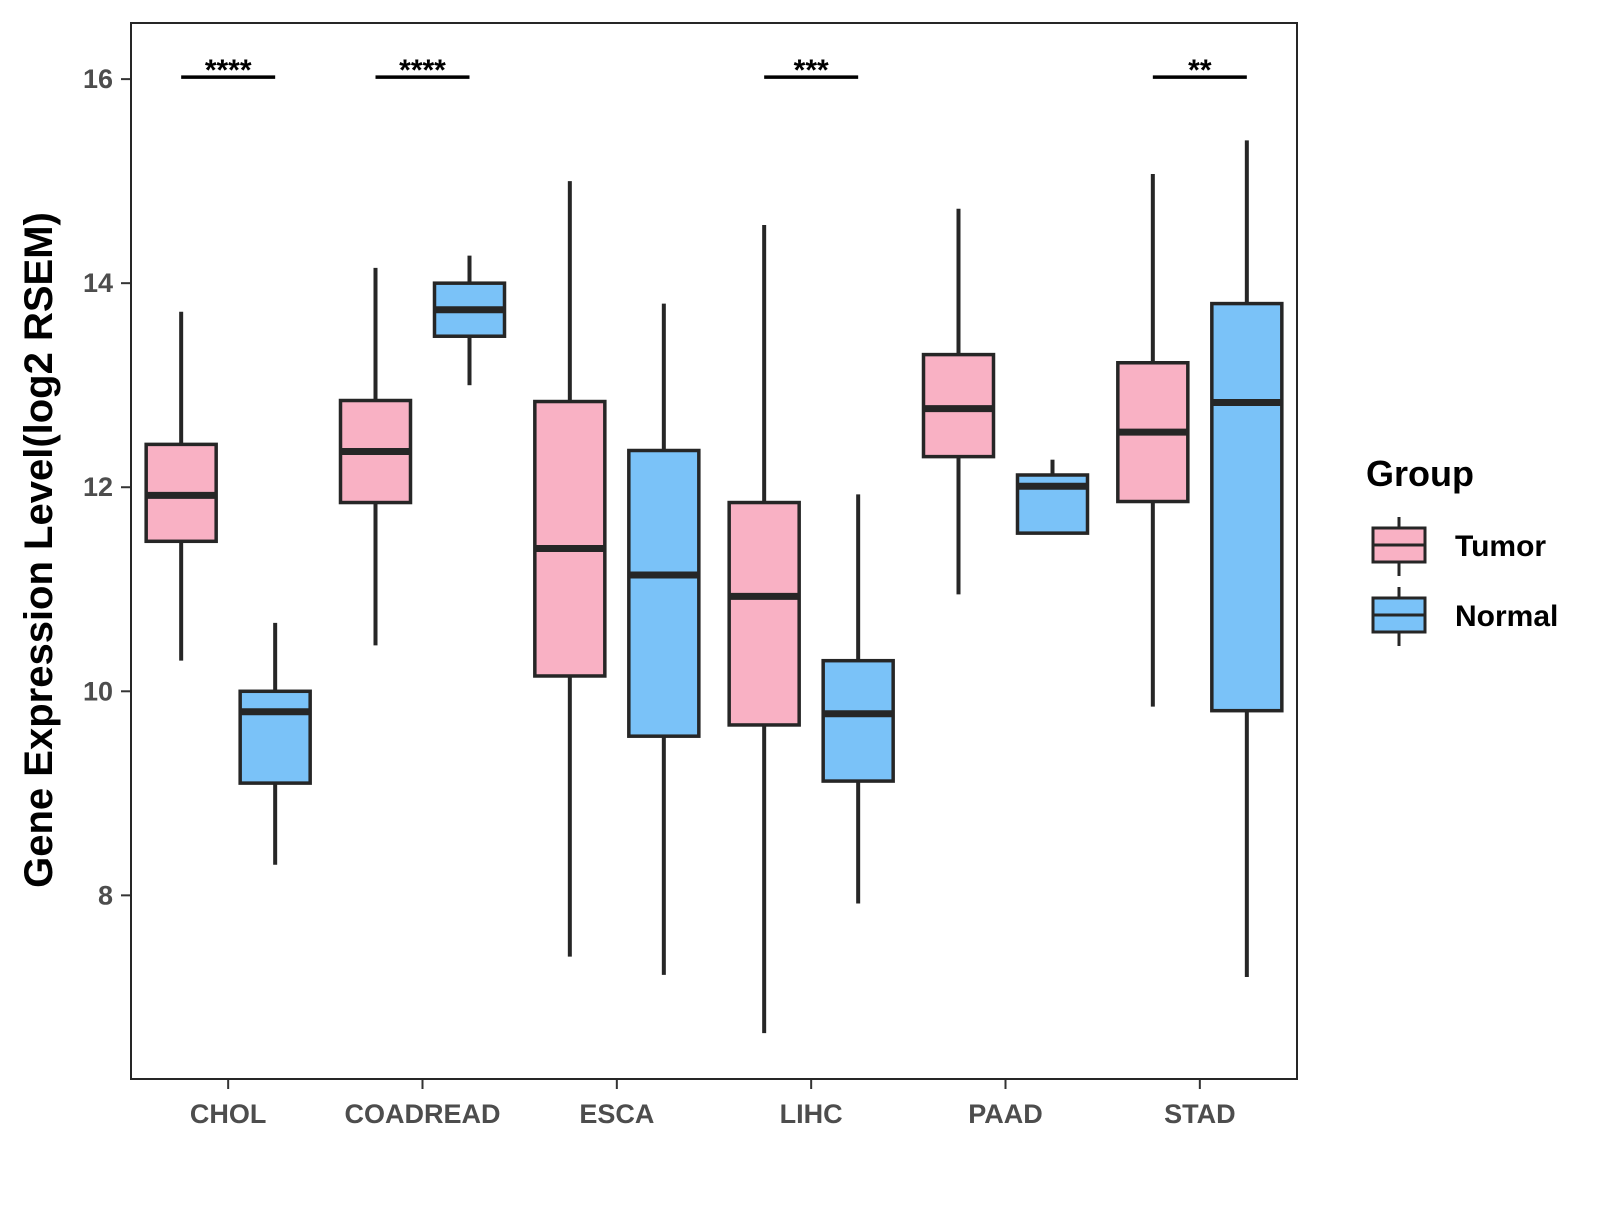 The height and width of the screenshot is (1205, 1600). Describe the element at coordinates (422, 1114) in the screenshot. I see `x-tick-label-coadread: COADREAD` at that location.